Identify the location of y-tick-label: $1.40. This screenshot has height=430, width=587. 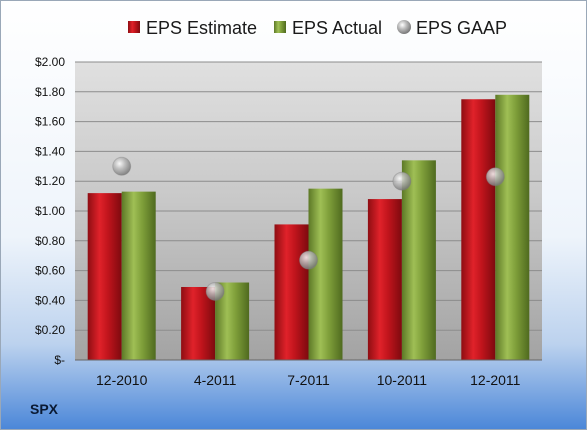
(50, 151).